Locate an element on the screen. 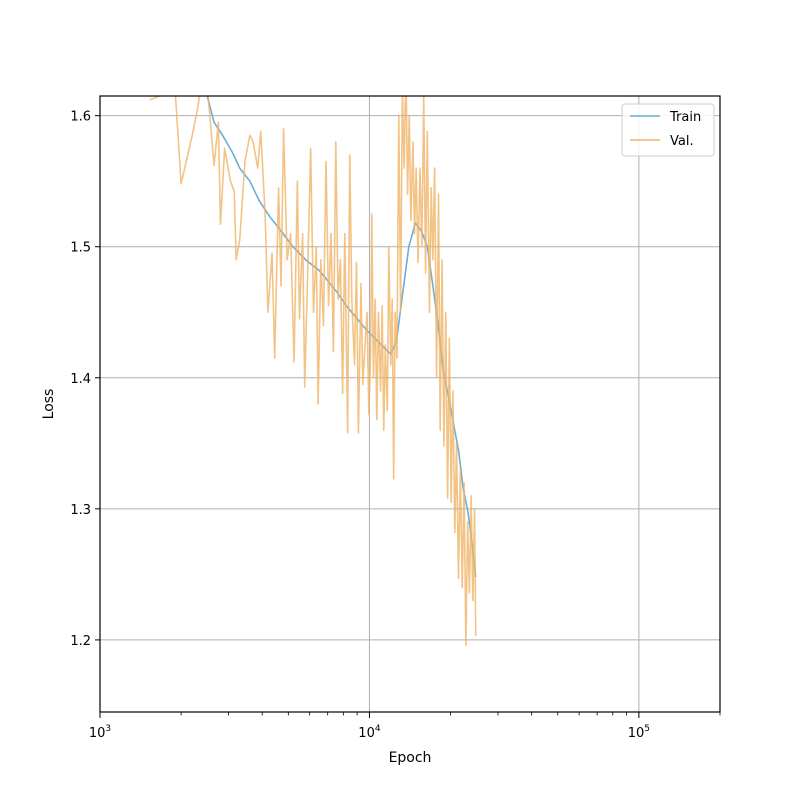 The width and height of the screenshot is (800, 800). legend: Train Val. is located at coordinates (668, 130).